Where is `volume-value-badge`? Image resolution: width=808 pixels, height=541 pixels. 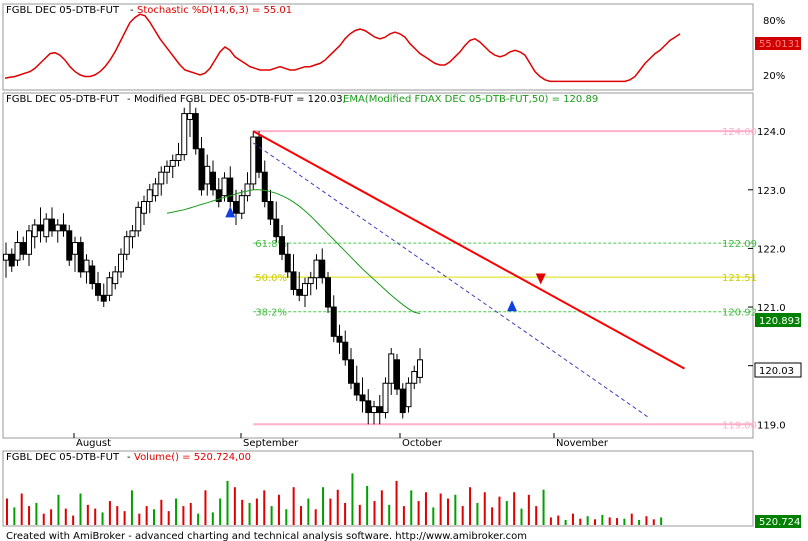
volume-value-badge is located at coordinates (778, 521).